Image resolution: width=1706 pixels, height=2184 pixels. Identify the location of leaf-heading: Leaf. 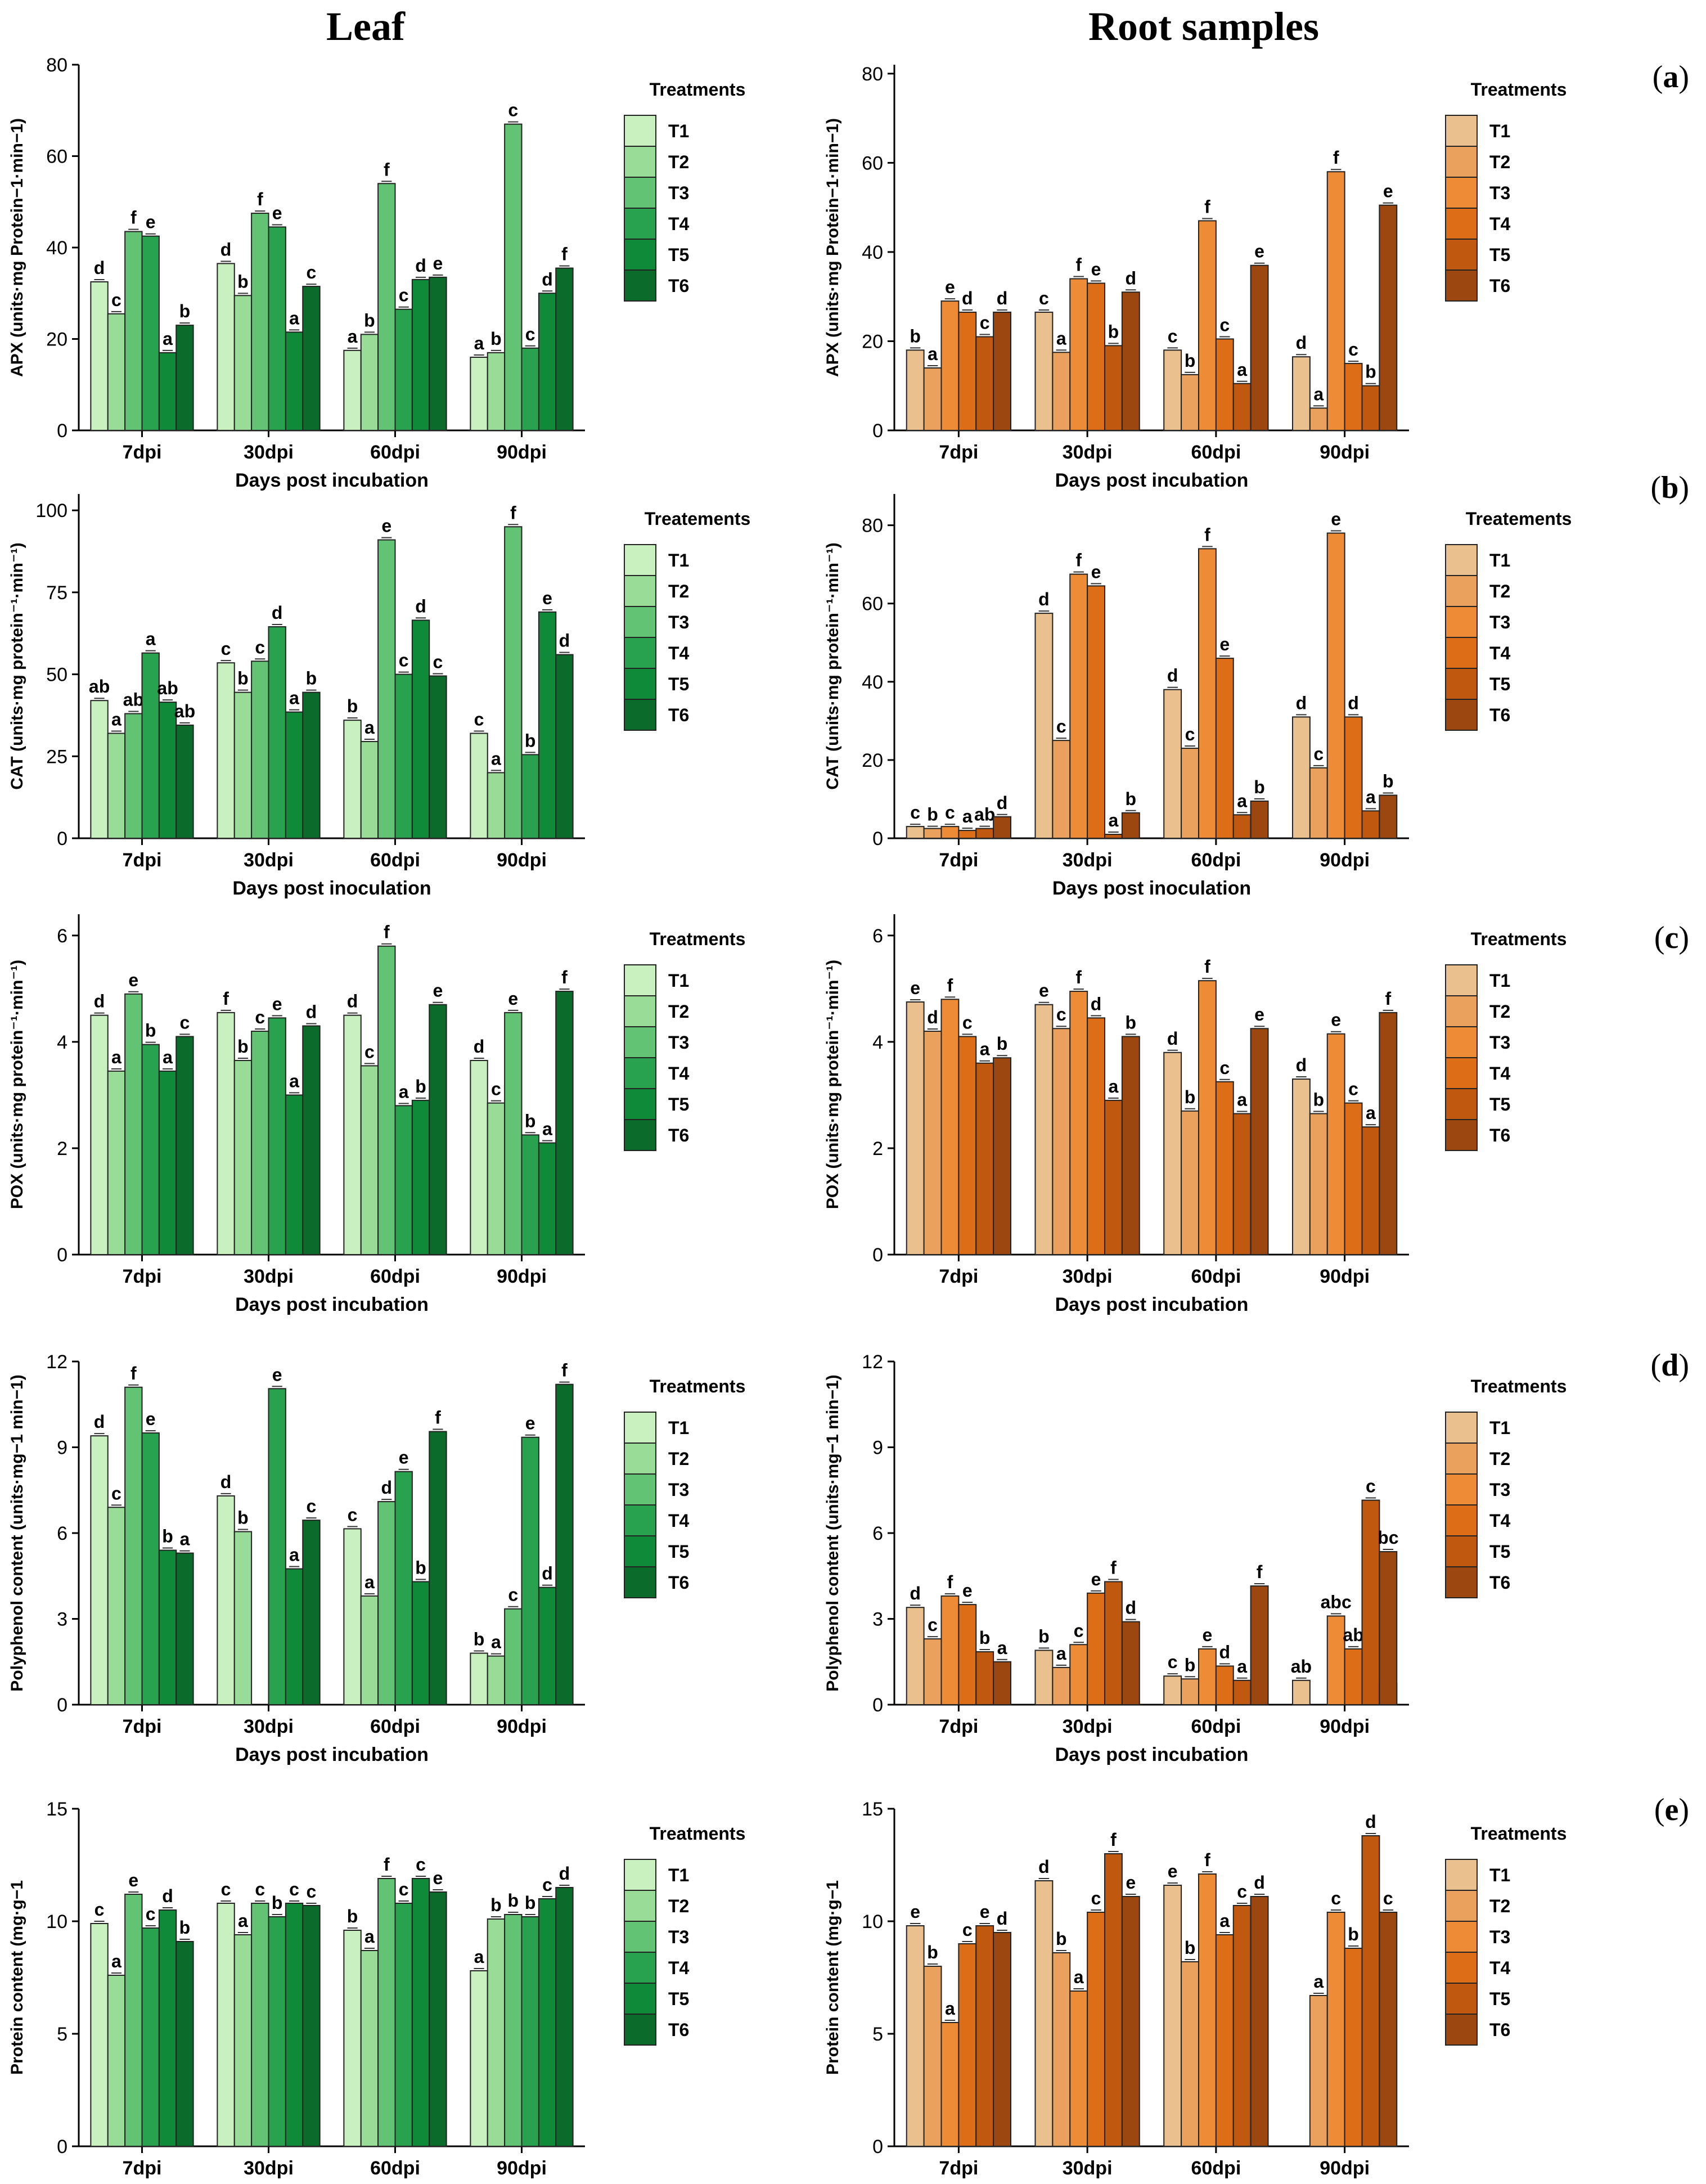
(365, 26).